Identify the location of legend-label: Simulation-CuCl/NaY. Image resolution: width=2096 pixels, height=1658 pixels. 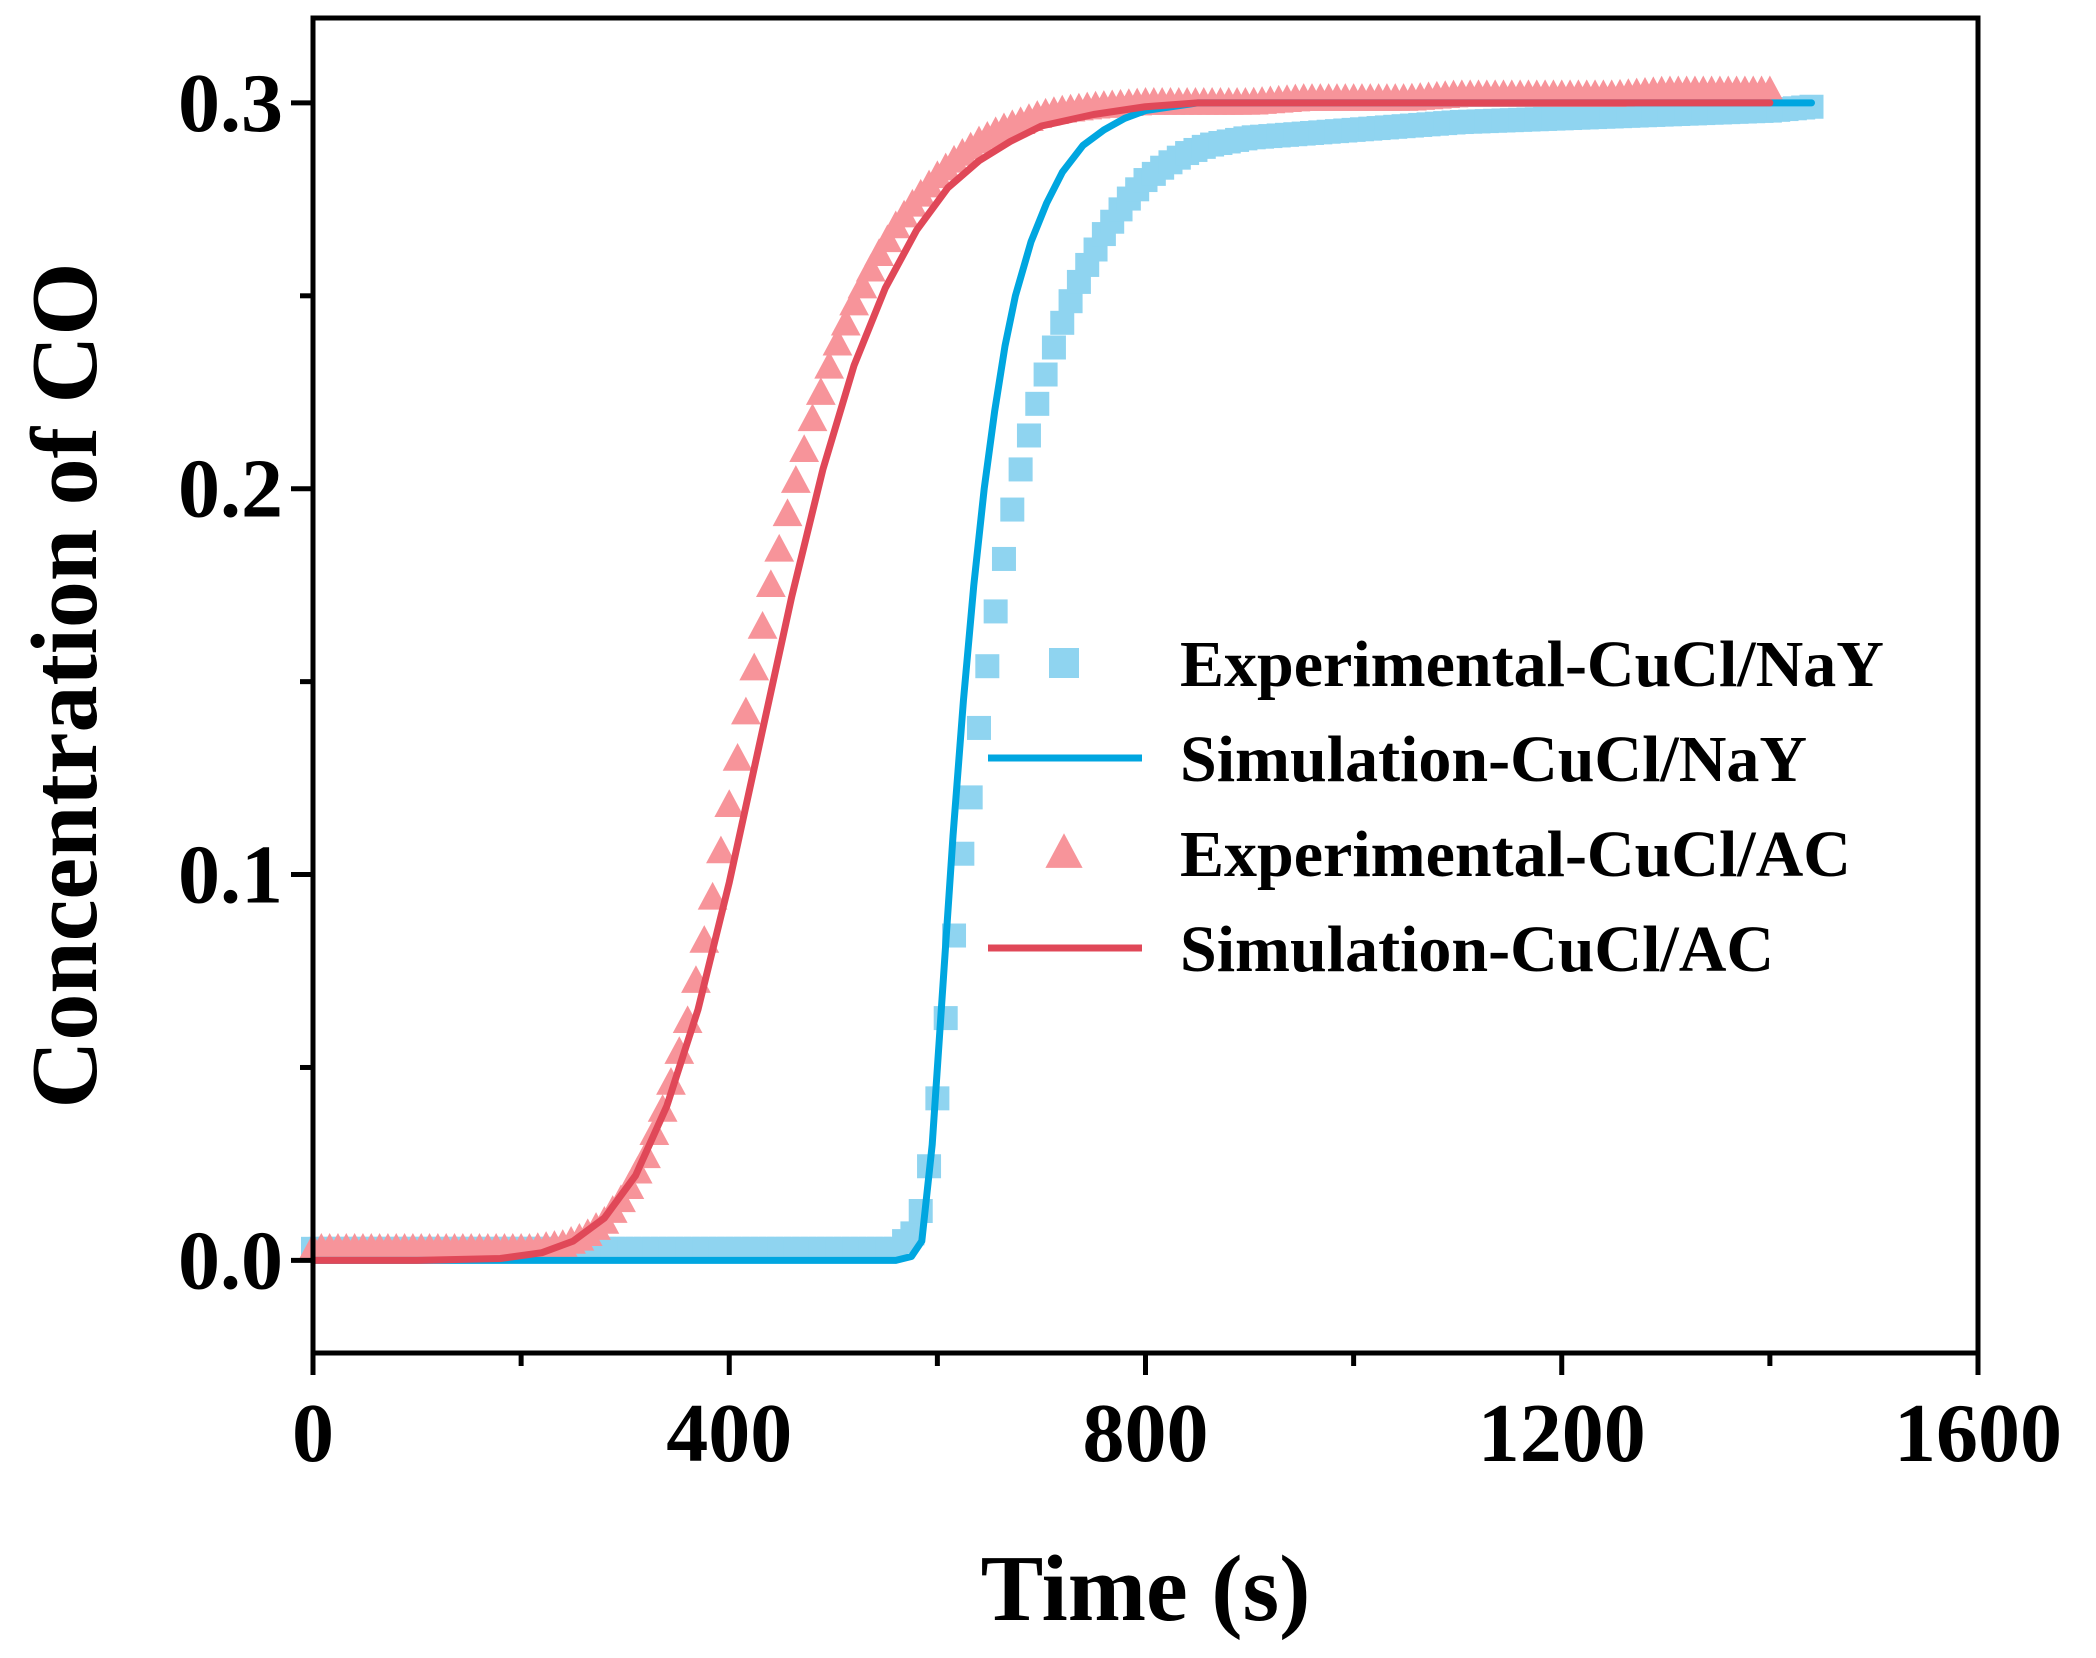
(1493, 759).